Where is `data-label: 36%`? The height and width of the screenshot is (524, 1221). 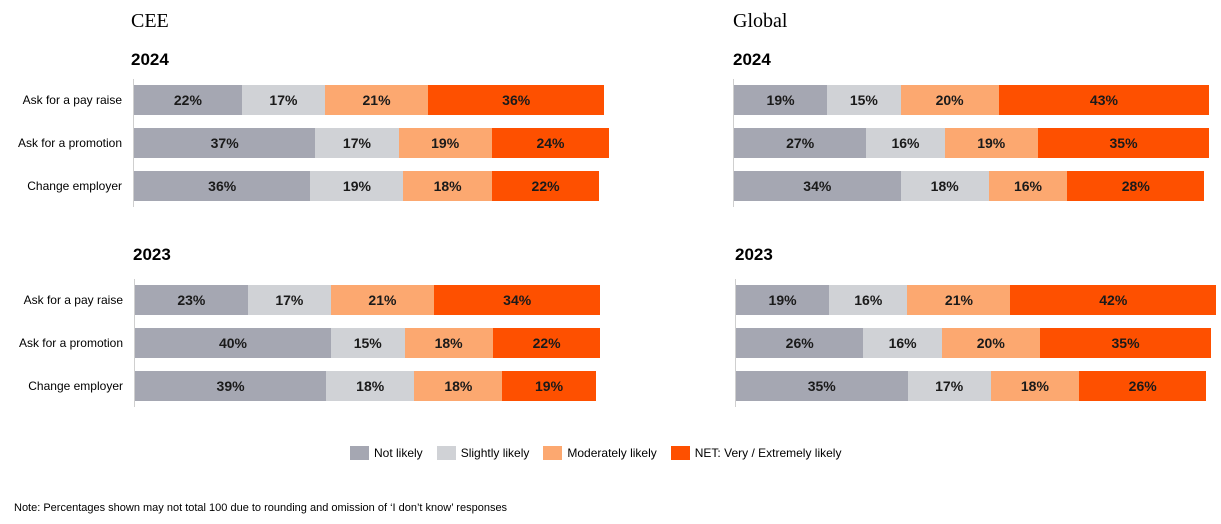 data-label: 36% is located at coordinates (222, 186).